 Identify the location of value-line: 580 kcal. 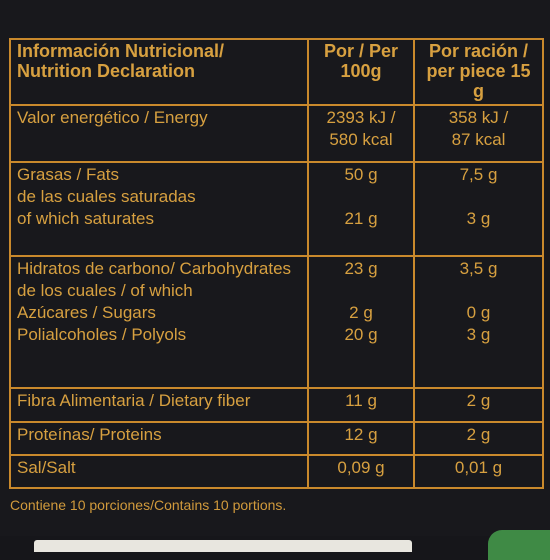
(361, 140).